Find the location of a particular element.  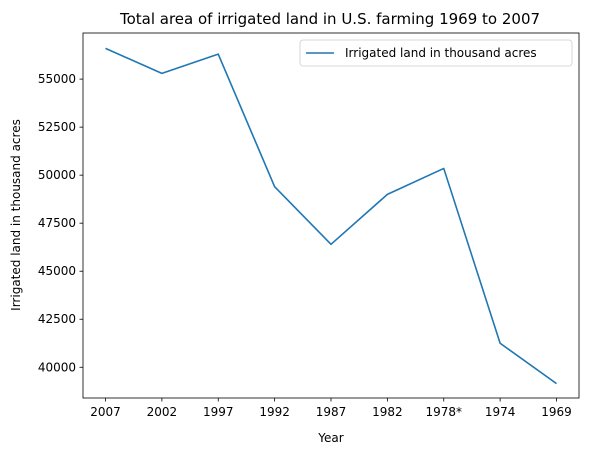

legend-label: Irrigated land in thousand acres is located at coordinates (441, 53).